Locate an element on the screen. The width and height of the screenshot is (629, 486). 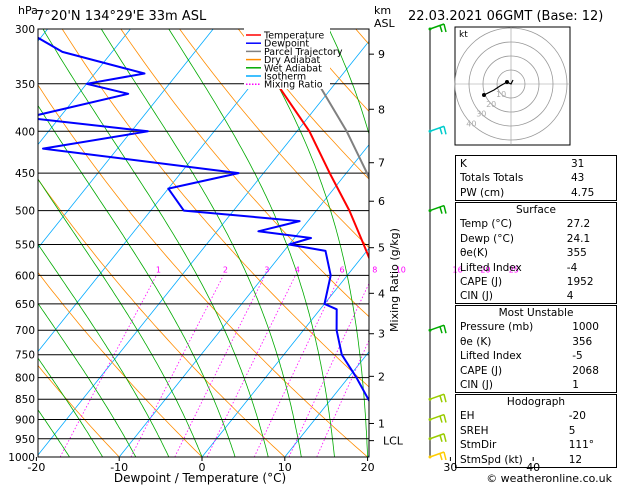
unstable-title: Most Unstable is located at coordinates (536, 313).